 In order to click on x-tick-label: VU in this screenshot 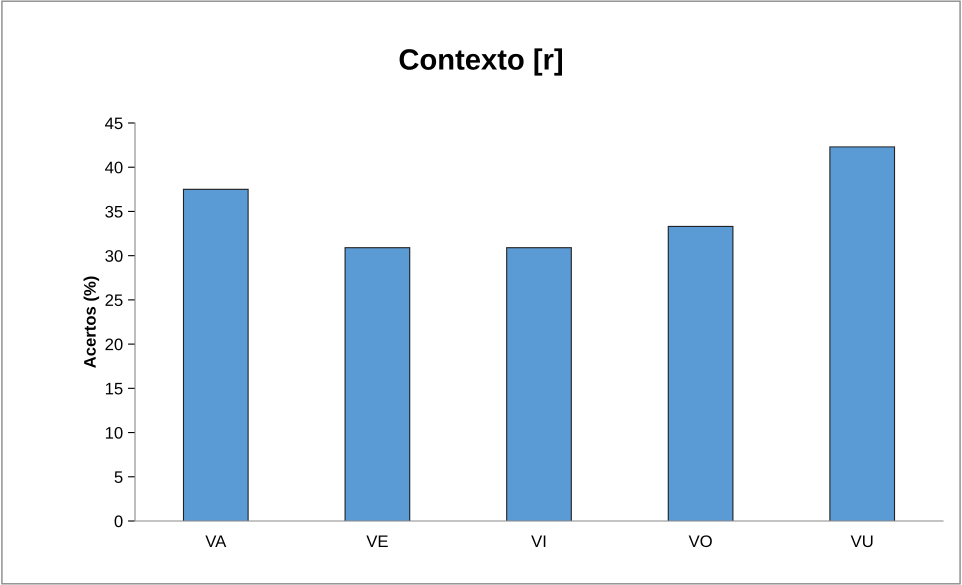, I will do `click(861, 542)`.